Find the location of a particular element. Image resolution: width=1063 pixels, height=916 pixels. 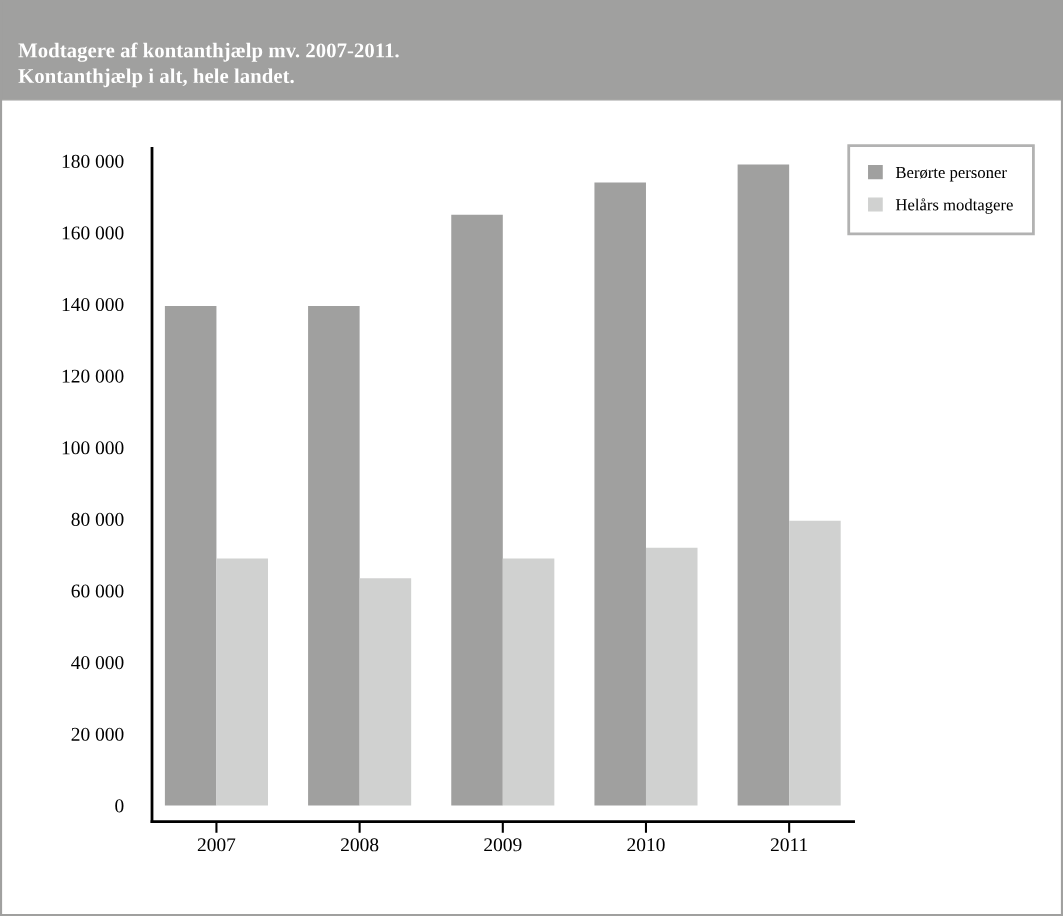

y-tick-label: 160 000 is located at coordinates (93, 233).